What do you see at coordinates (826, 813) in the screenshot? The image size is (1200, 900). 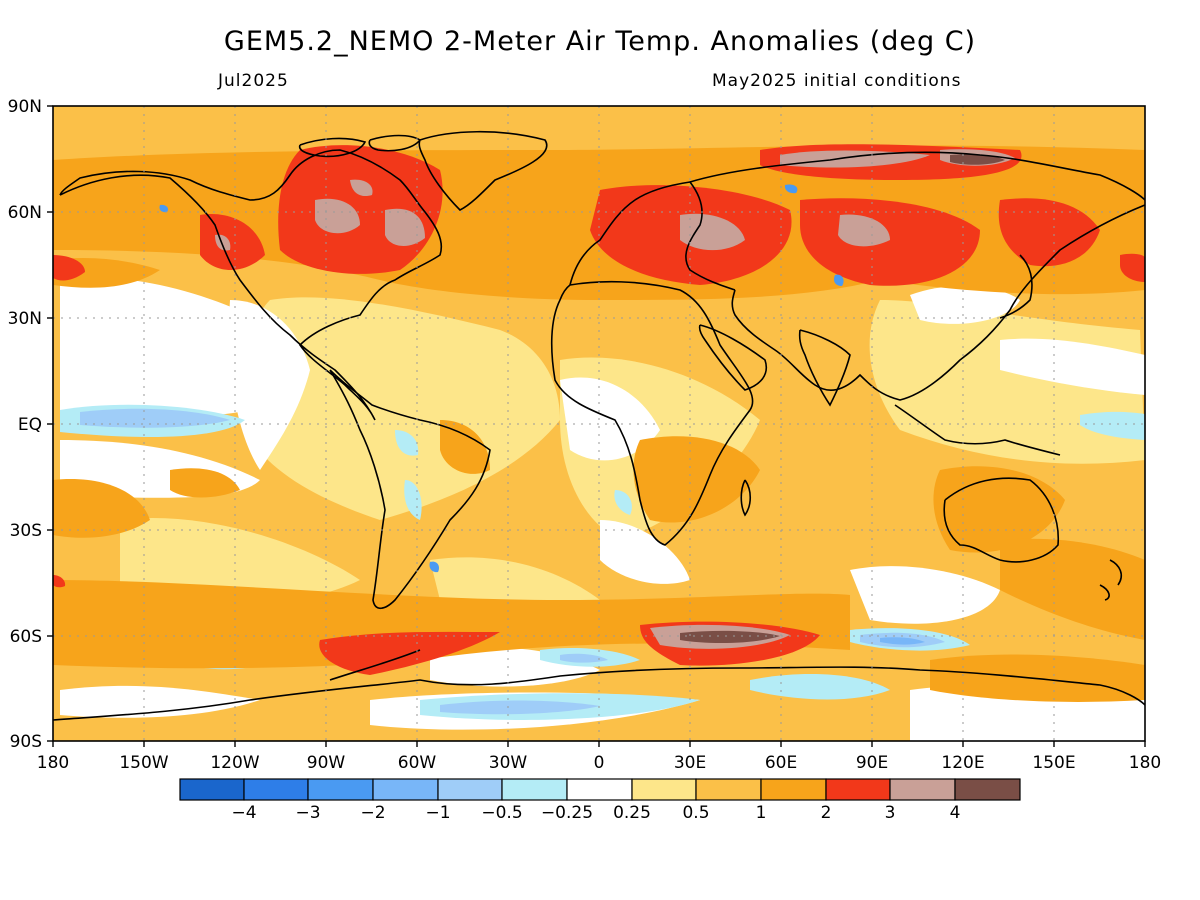 I see `colorbar-label: 2` at bounding box center [826, 813].